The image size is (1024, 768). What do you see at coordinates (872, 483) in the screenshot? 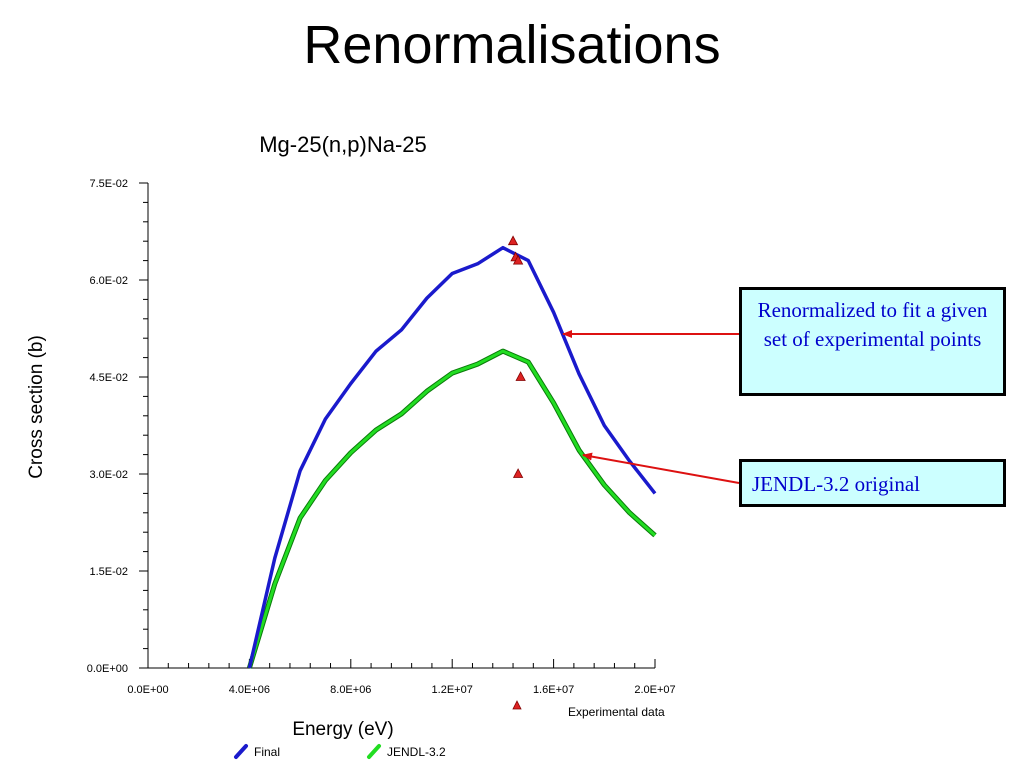
I see `callout-jendl-original: JENDL-3.2 original` at bounding box center [872, 483].